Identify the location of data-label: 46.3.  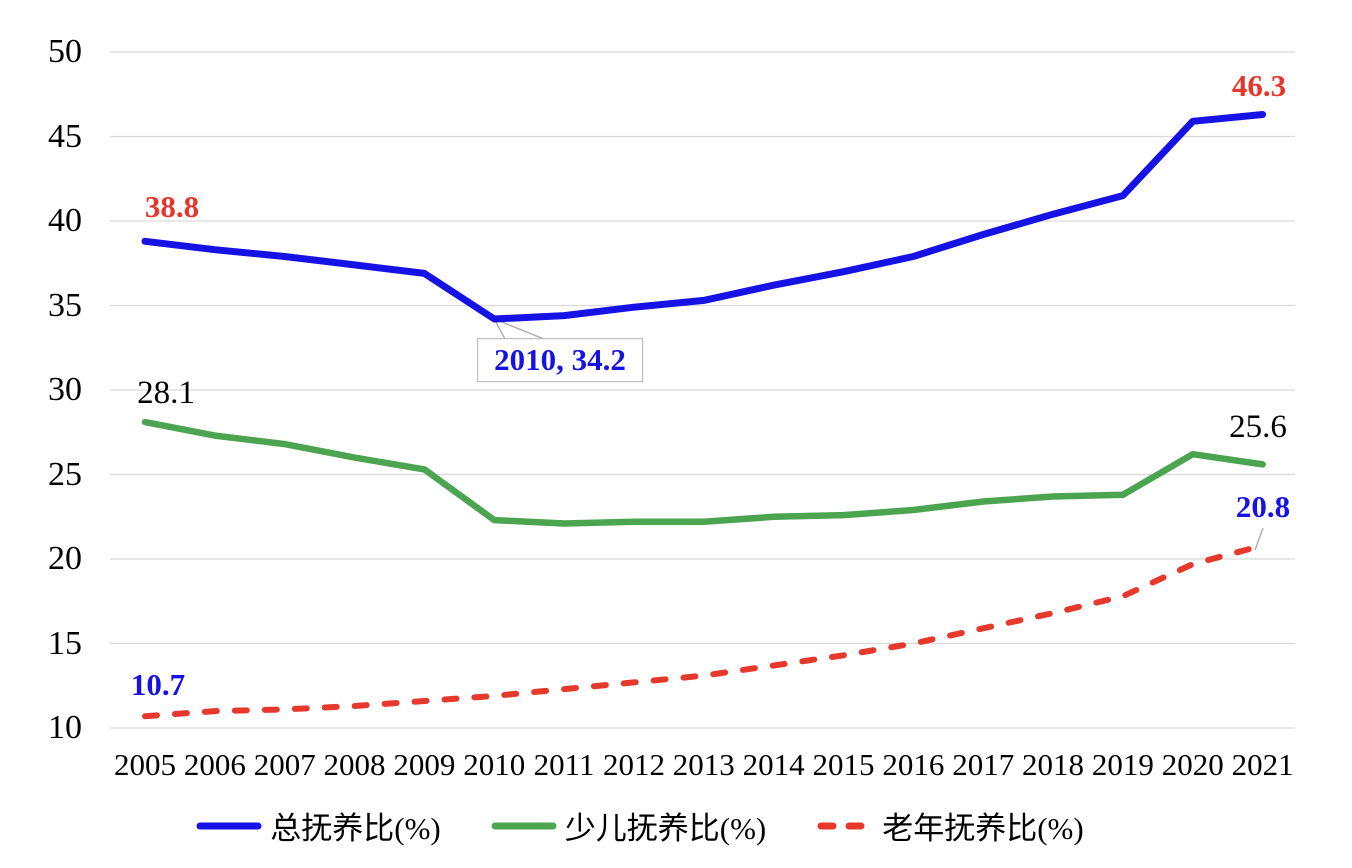
(1259, 86).